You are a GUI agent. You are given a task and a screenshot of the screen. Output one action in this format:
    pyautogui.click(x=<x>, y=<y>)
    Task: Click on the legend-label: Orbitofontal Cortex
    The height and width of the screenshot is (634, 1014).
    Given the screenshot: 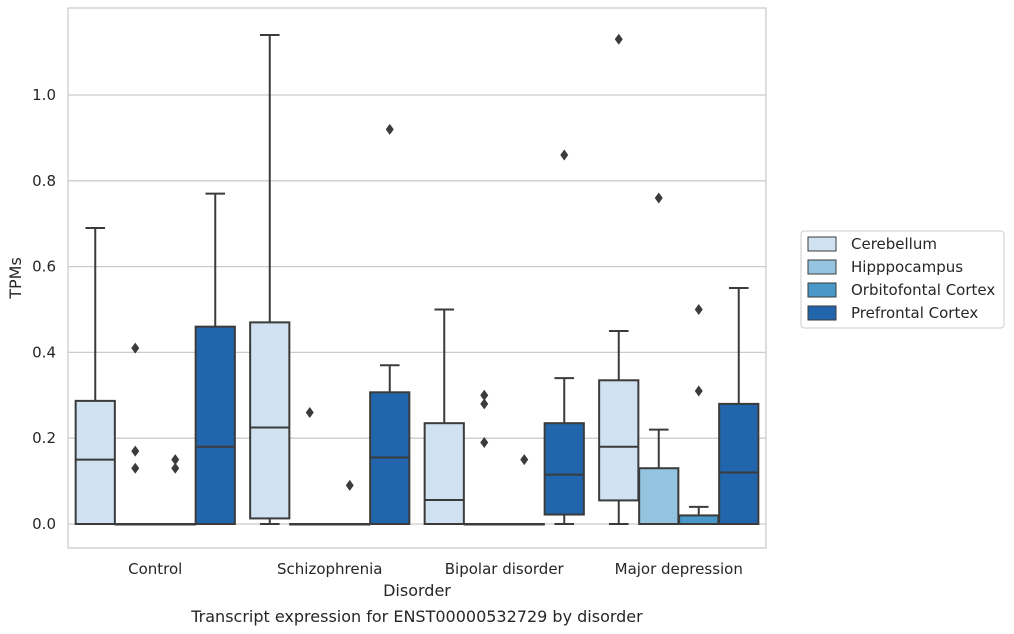 What is the action you would take?
    pyautogui.click(x=923, y=290)
    